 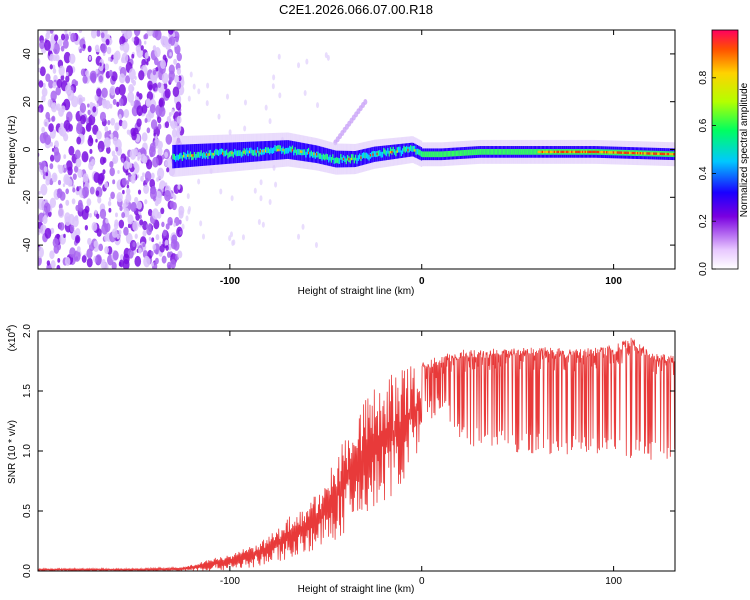 I want to click on y-tick-label: 1.5, so click(x=27, y=391).